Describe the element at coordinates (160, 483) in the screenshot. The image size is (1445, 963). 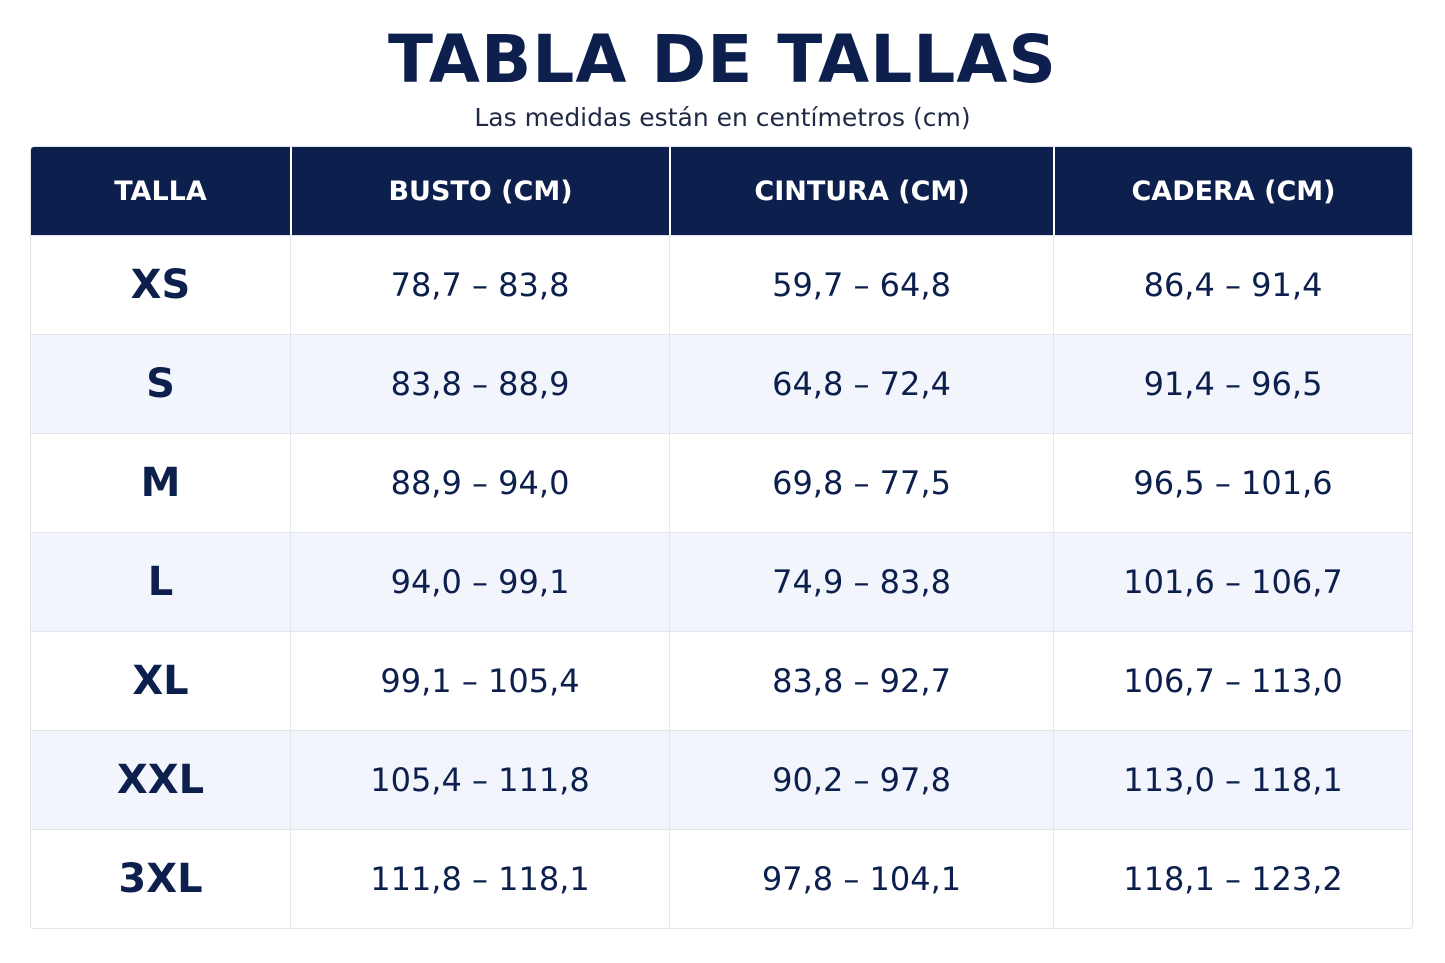
I see `size-label-cell: M` at that location.